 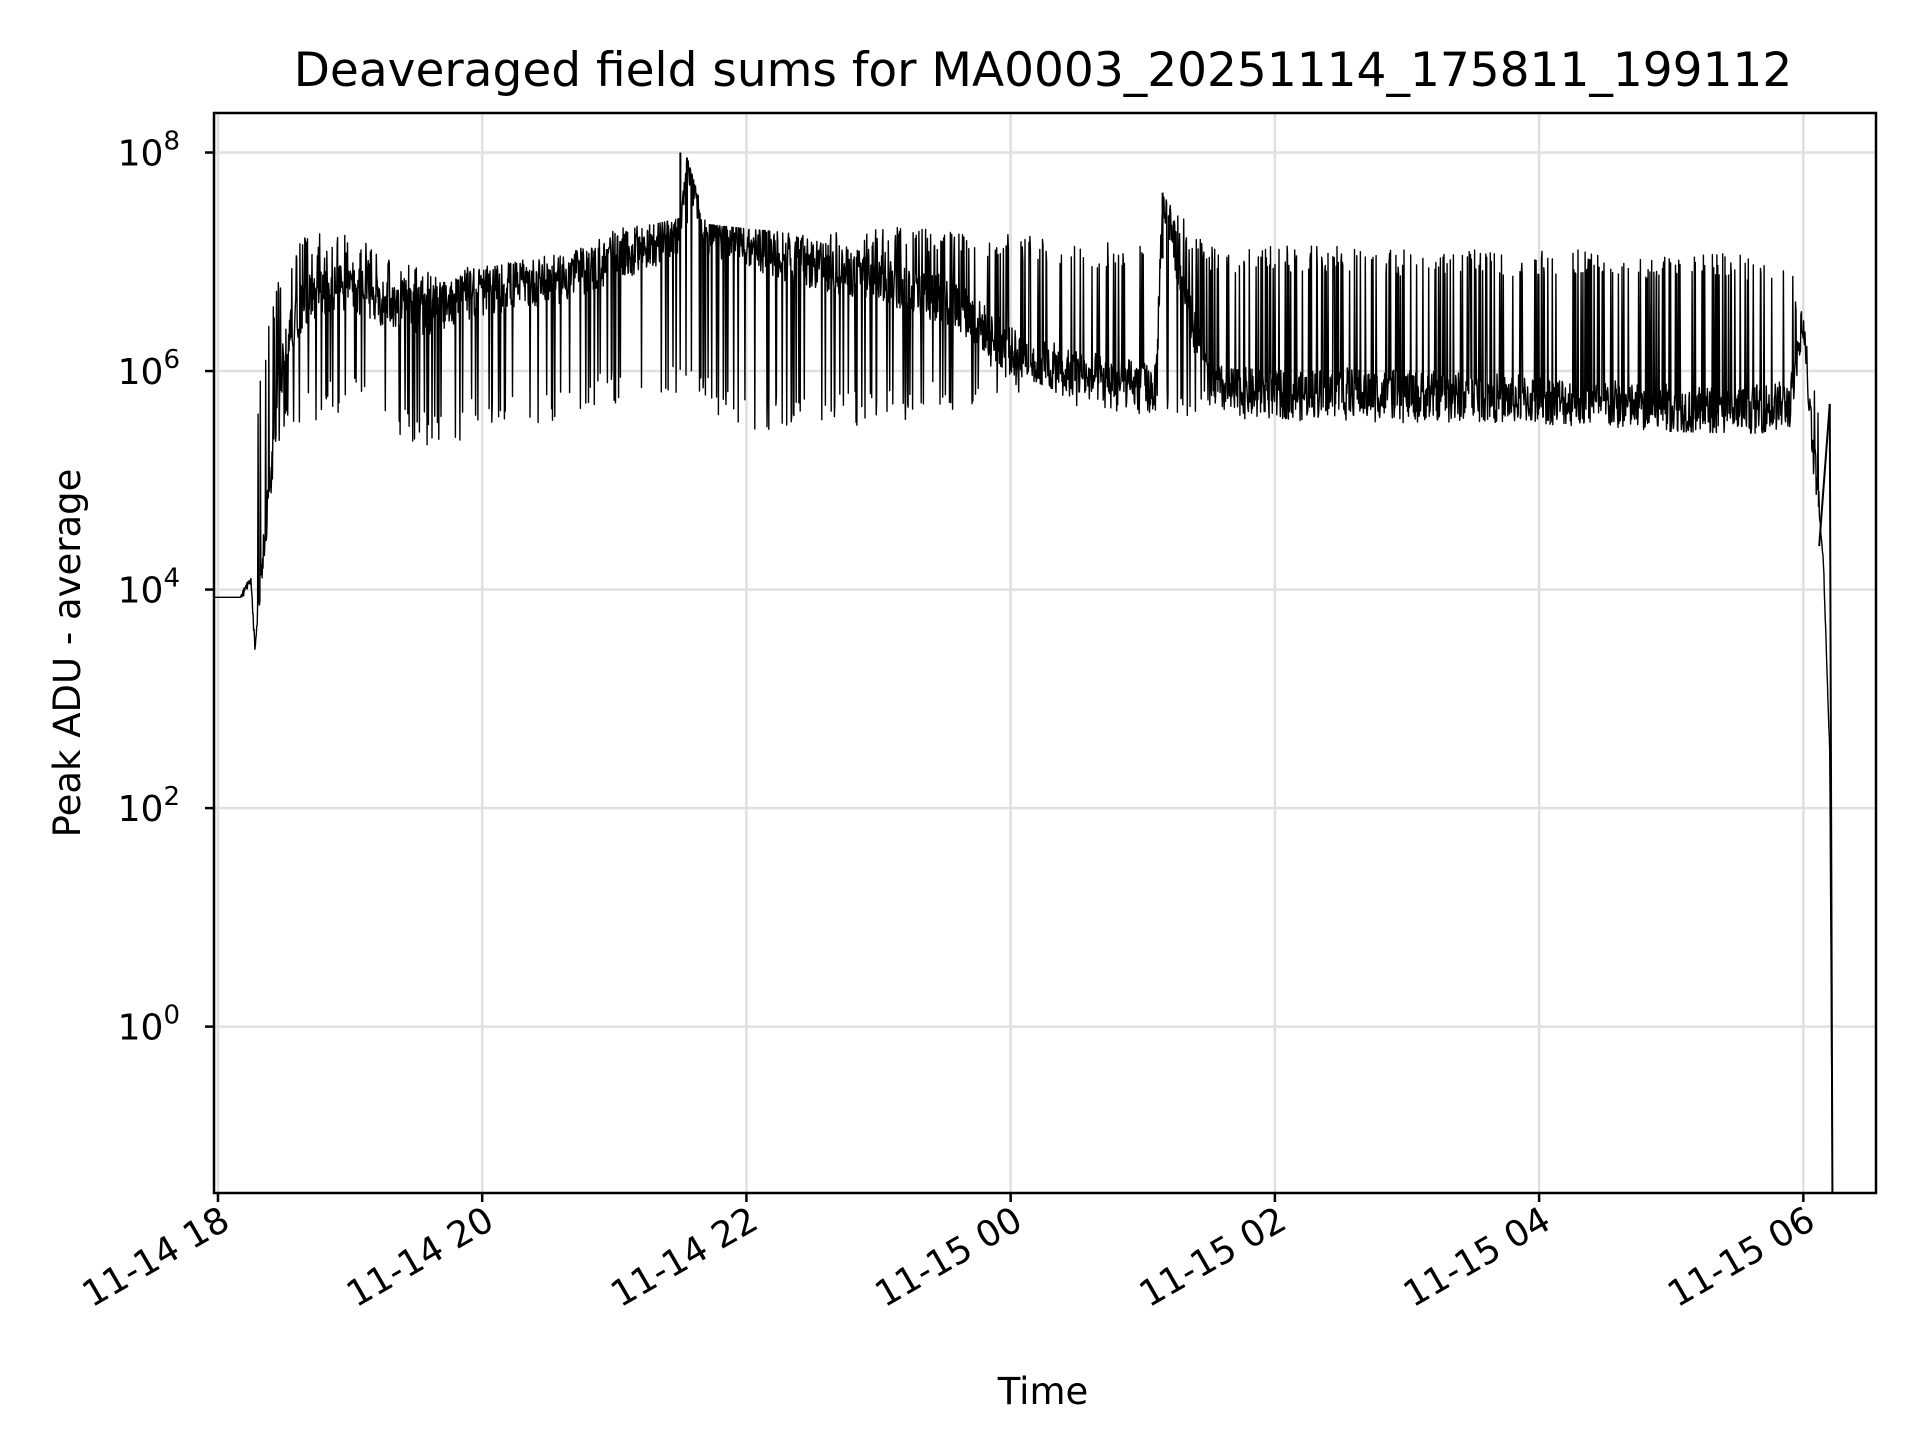 I want to click on y-tick-label: 10⁴, so click(x=149, y=588).